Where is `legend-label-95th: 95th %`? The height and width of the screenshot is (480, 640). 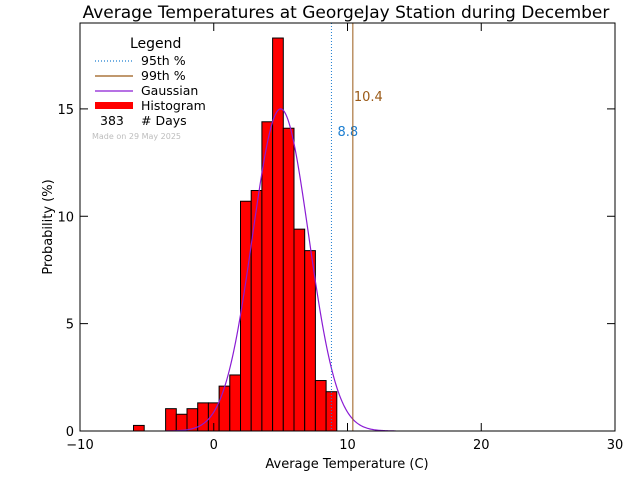 legend-label-95th: 95th % is located at coordinates (163, 60).